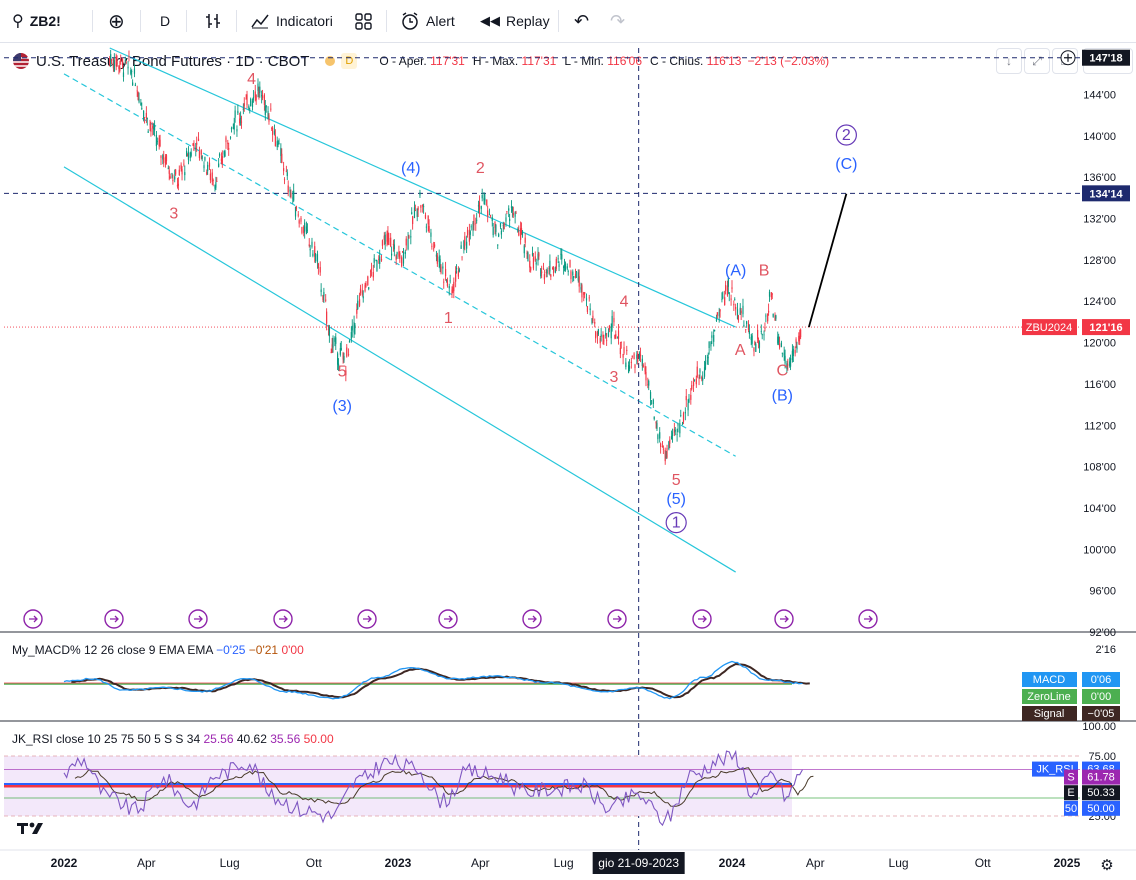 This screenshot has height=880, width=1136. I want to click on indicators-button: Indicatori, so click(291, 21).